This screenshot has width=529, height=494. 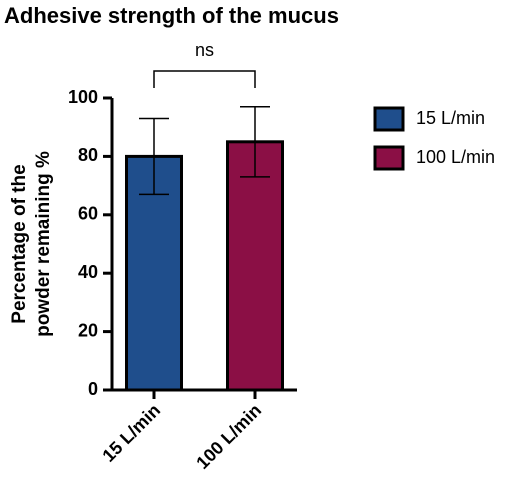 What do you see at coordinates (455, 157) in the screenshot?
I see `legend-label: 100 L/min` at bounding box center [455, 157].